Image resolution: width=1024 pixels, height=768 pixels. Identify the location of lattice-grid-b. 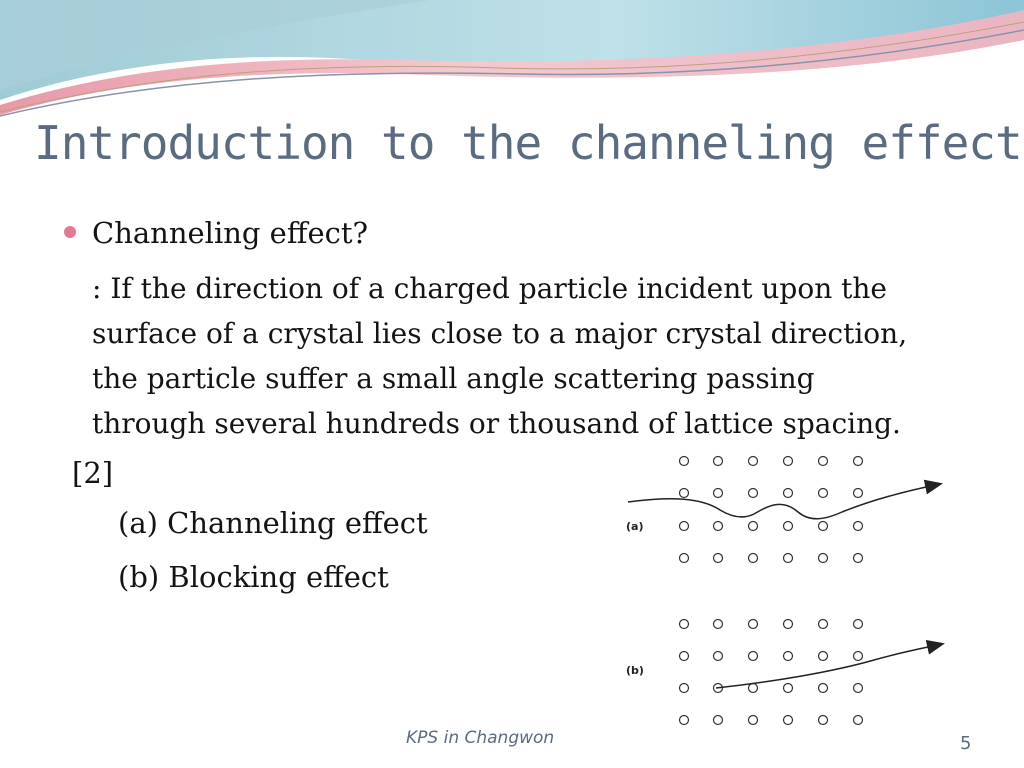
(771, 672).